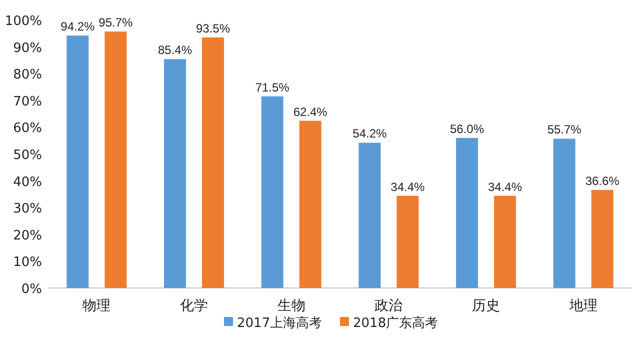 The image size is (640, 344). I want to click on y-tick-label: 10%, so click(27, 262).